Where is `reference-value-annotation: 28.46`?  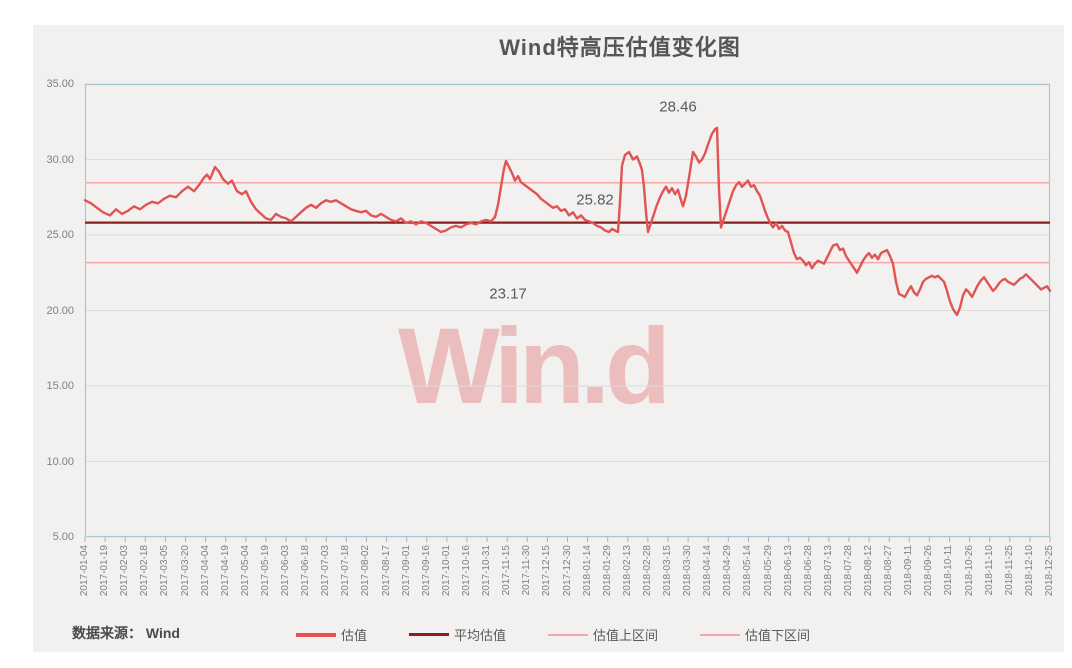
reference-value-annotation: 28.46 is located at coordinates (678, 107).